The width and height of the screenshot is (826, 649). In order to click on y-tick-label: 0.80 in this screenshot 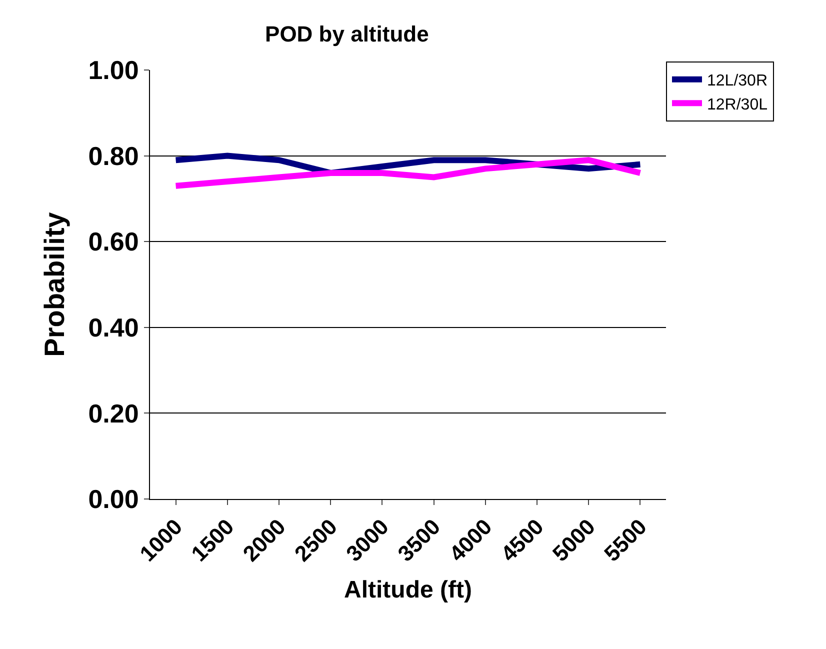, I will do `click(113, 155)`.